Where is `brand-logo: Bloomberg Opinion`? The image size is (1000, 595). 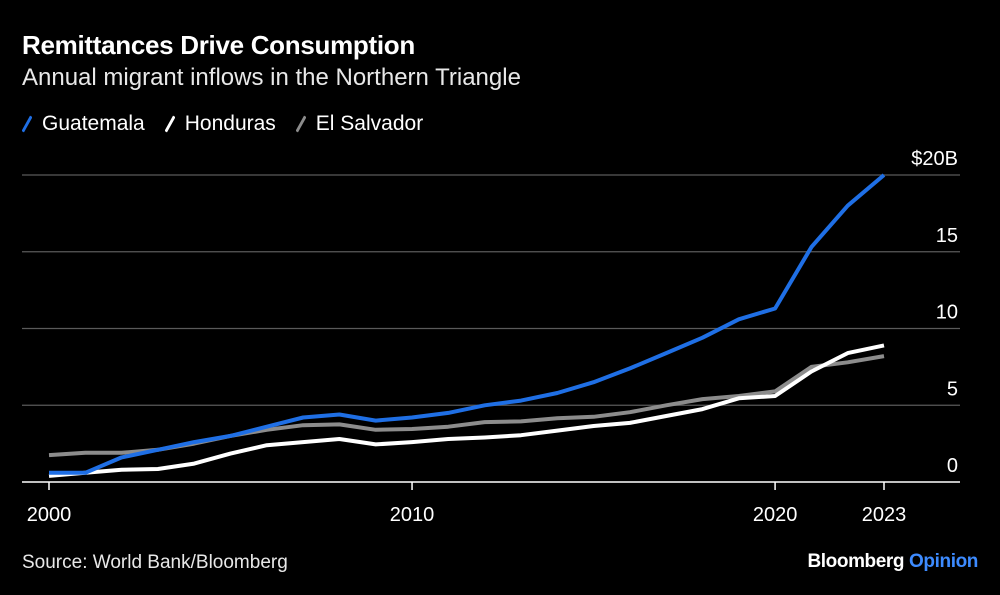 brand-logo: Bloomberg Opinion is located at coordinates (892, 562).